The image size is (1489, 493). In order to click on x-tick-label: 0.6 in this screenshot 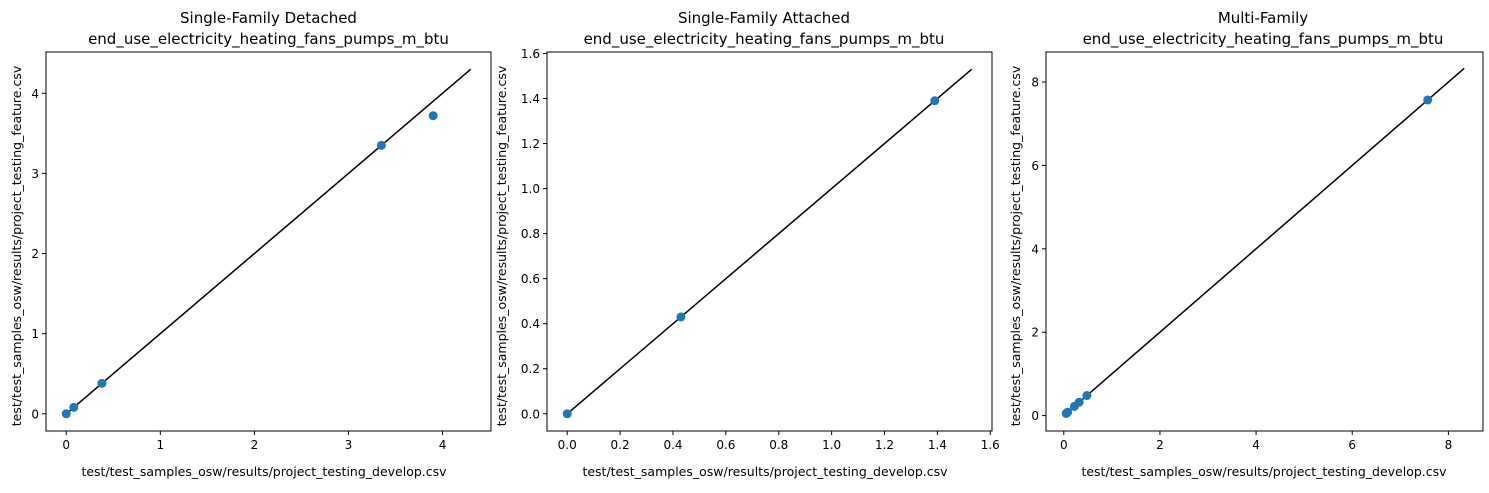, I will do `click(725, 445)`.